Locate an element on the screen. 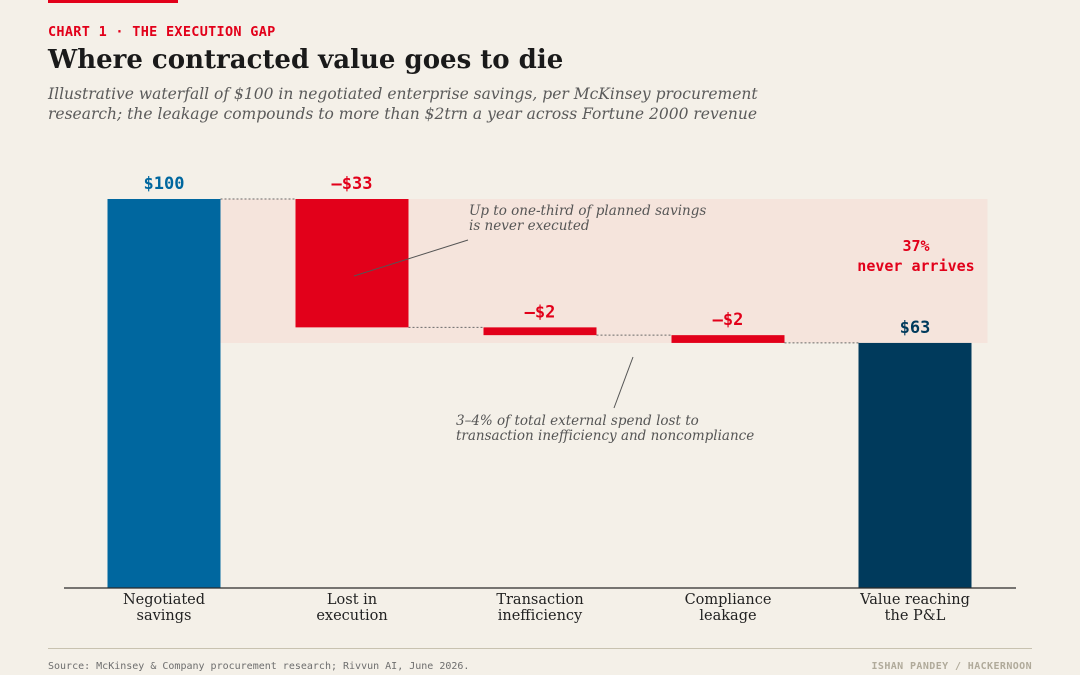  annotation-text: 3–4% of total external spend lost to is located at coordinates (577, 421).